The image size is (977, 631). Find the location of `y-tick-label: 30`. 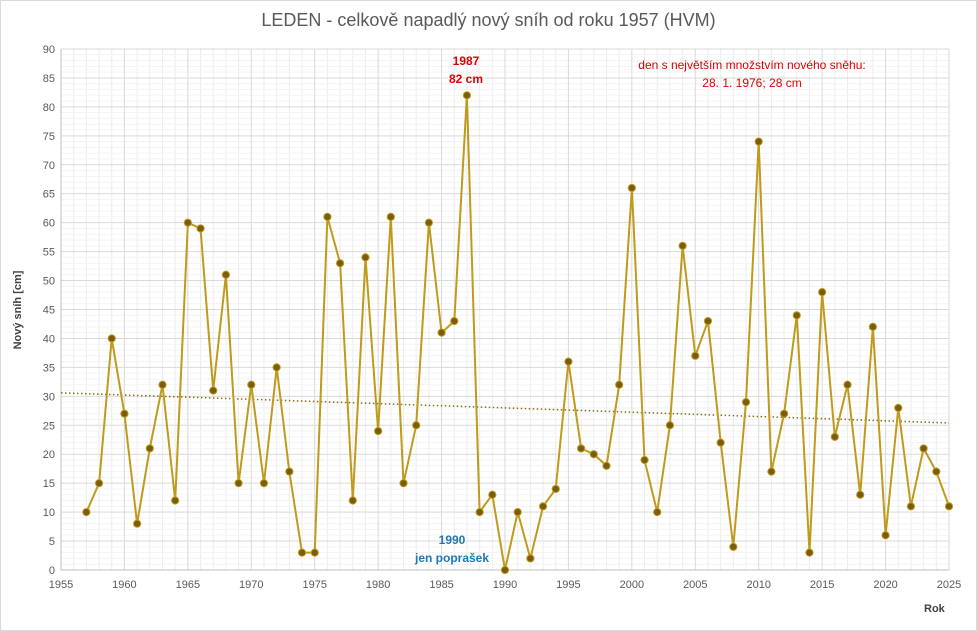

y-tick-label: 30 is located at coordinates (49, 397).